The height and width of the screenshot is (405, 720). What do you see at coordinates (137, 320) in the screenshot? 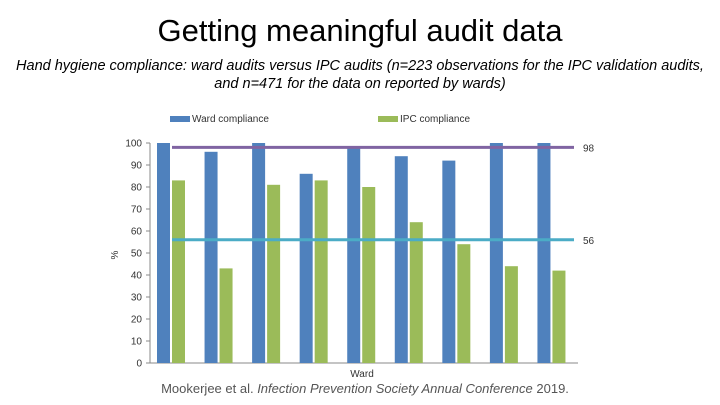
I see `y-tick-label: 20` at bounding box center [137, 320].